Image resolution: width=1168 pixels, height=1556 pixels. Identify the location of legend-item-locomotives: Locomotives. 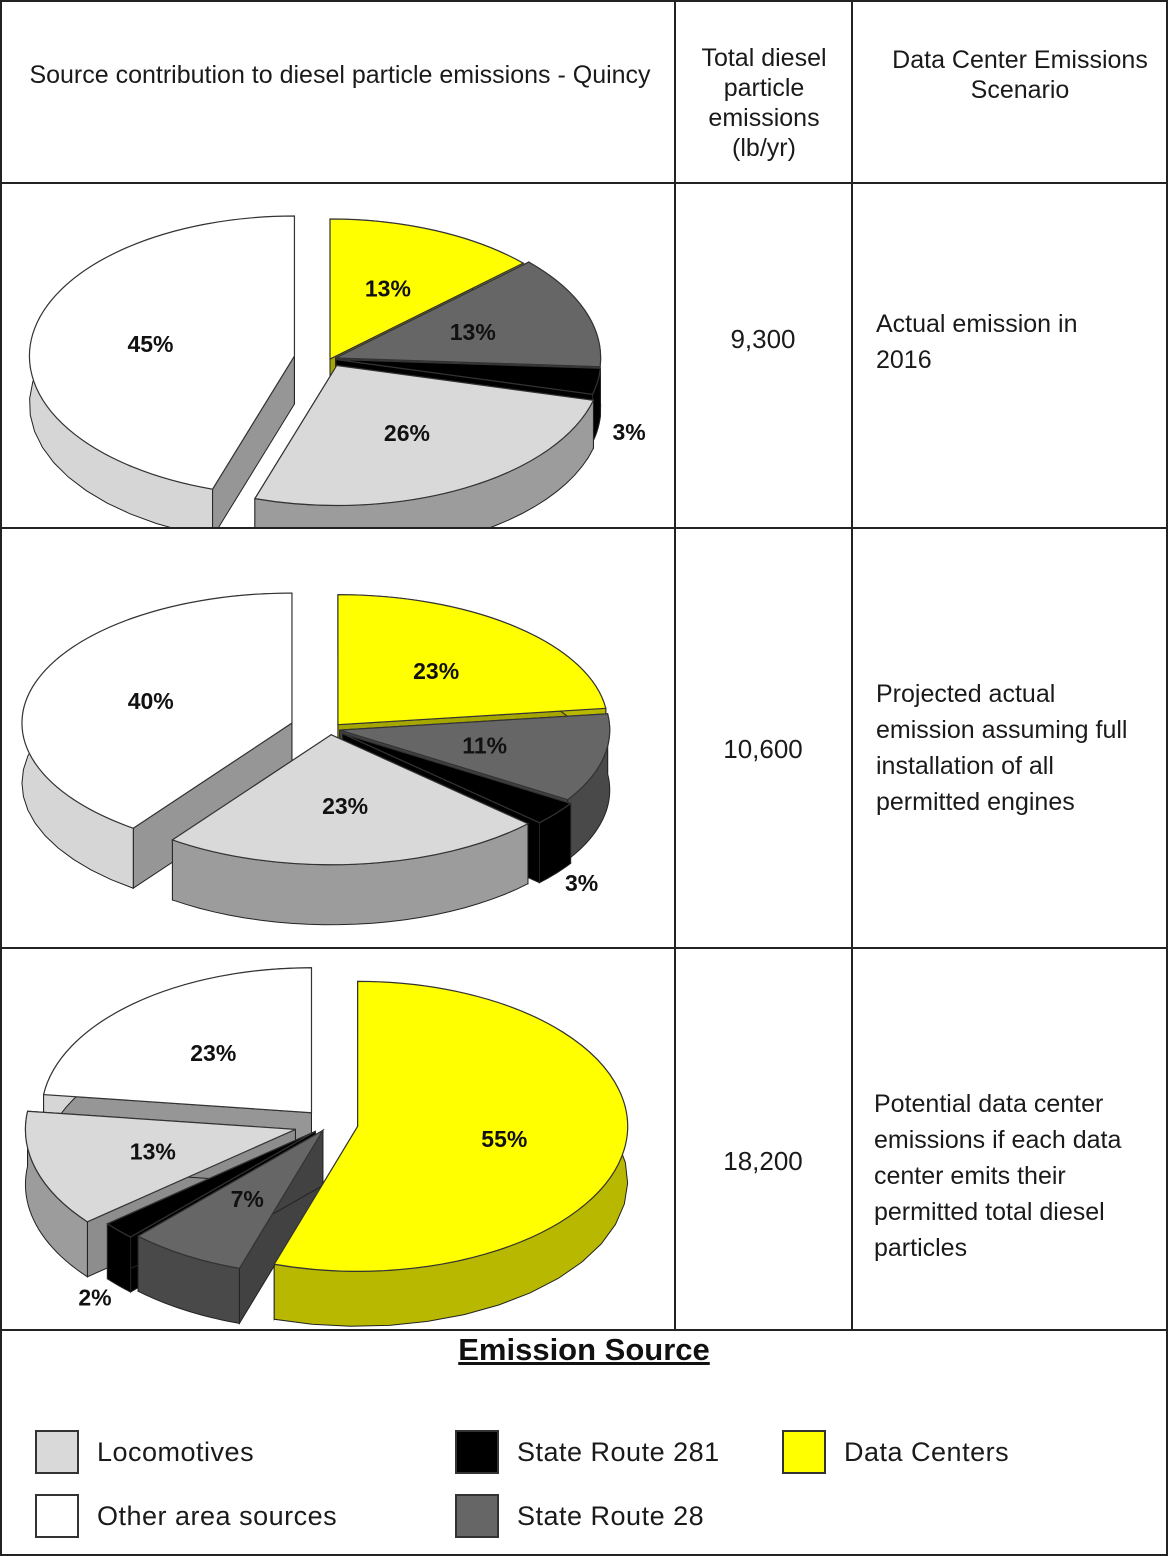
(144, 1452).